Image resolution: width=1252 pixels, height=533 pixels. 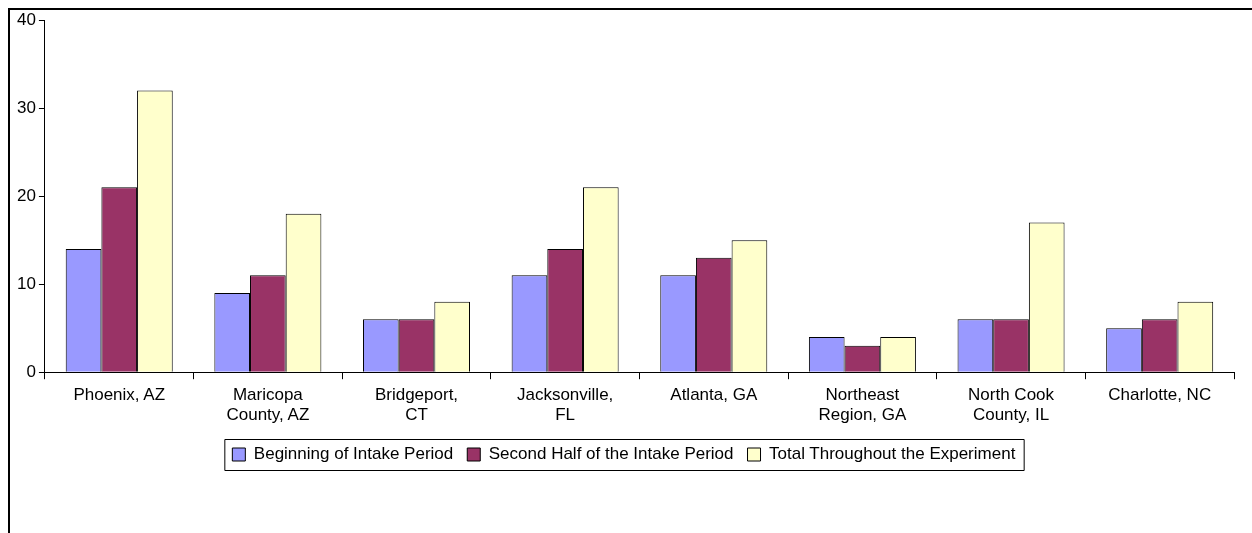 What do you see at coordinates (268, 405) in the screenshot?
I see `x-tick-label: Maricopa County, AZ` at bounding box center [268, 405].